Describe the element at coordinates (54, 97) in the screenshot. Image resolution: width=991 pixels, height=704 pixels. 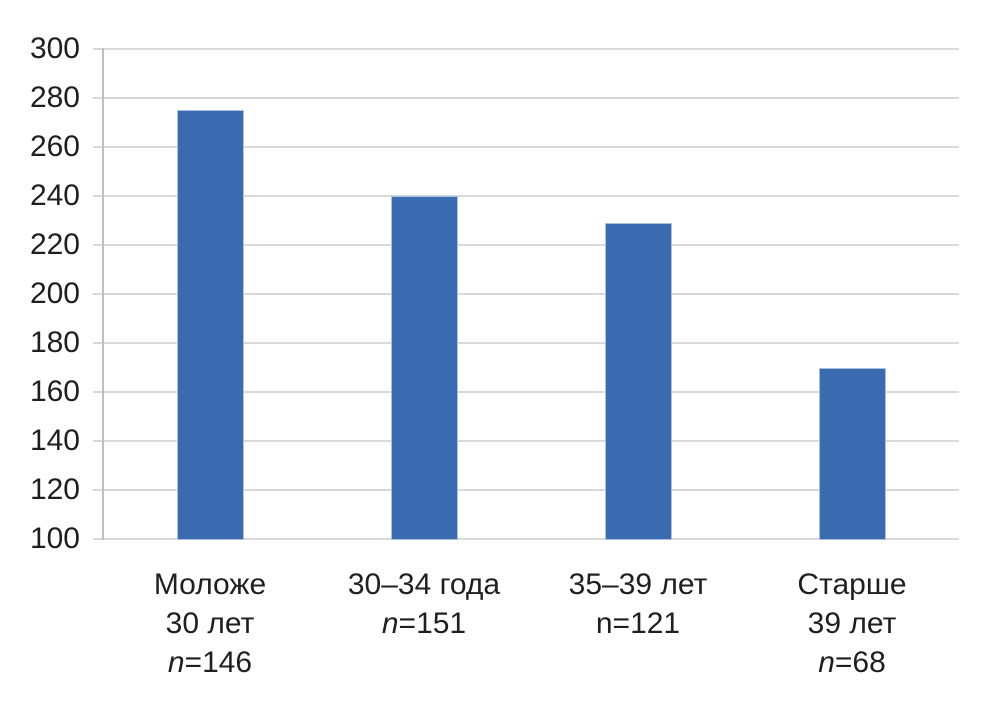
I see `y-tick-label: 280` at that location.